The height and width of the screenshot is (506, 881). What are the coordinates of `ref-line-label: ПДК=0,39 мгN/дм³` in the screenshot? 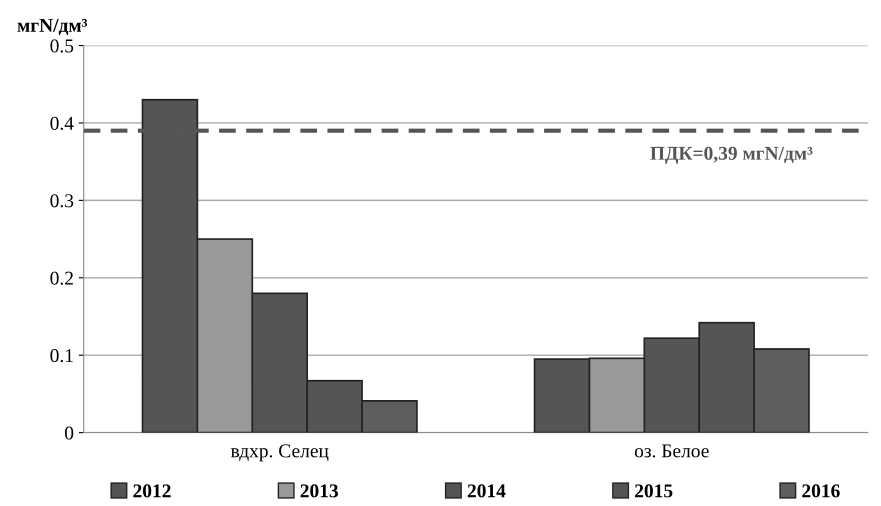 It's located at (731, 155).